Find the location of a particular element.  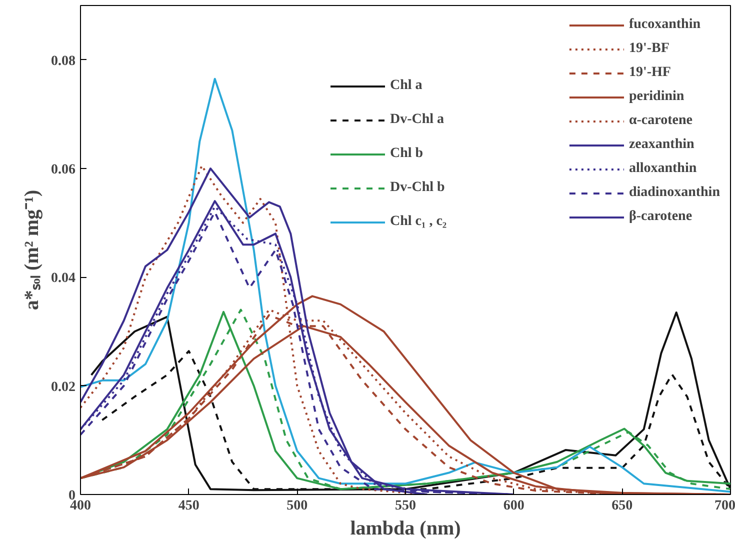

legend-label: 19'-BF is located at coordinates (649, 49).